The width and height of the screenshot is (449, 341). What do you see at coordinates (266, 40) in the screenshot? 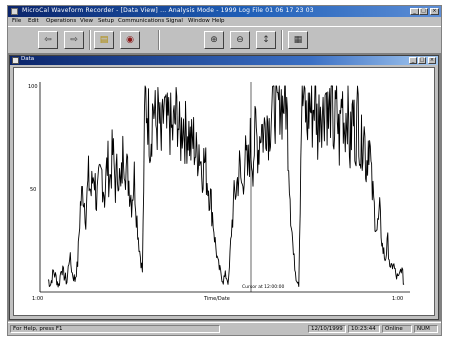
I see `cursor-icon: ↕` at bounding box center [266, 40].